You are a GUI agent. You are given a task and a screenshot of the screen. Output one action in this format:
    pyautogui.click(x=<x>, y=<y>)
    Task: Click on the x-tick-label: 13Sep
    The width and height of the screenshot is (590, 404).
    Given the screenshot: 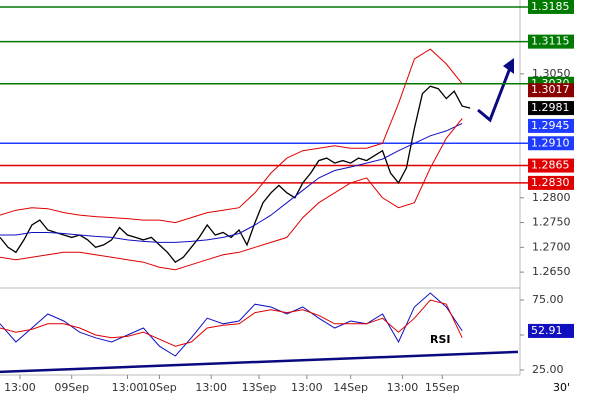 What is the action you would take?
    pyautogui.click(x=259, y=387)
    